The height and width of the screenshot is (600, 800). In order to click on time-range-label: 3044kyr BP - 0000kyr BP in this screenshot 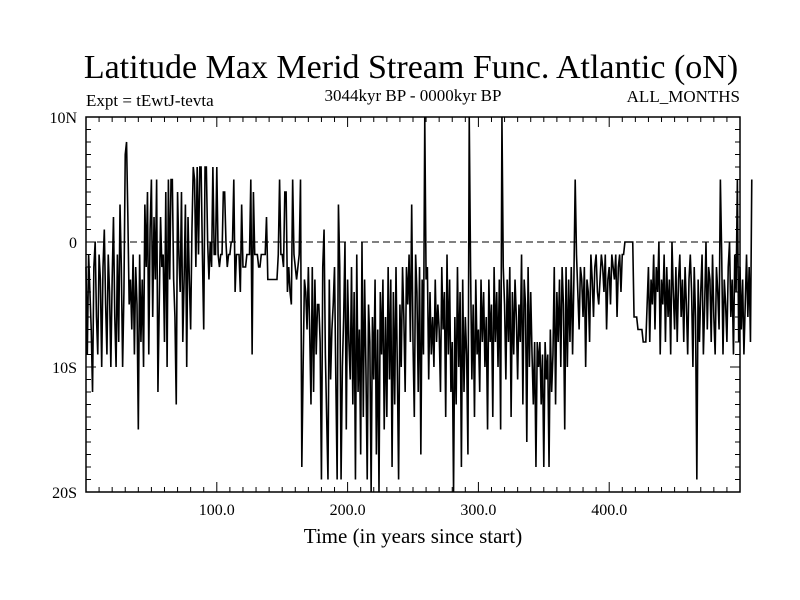, I will do `click(413, 95)`.